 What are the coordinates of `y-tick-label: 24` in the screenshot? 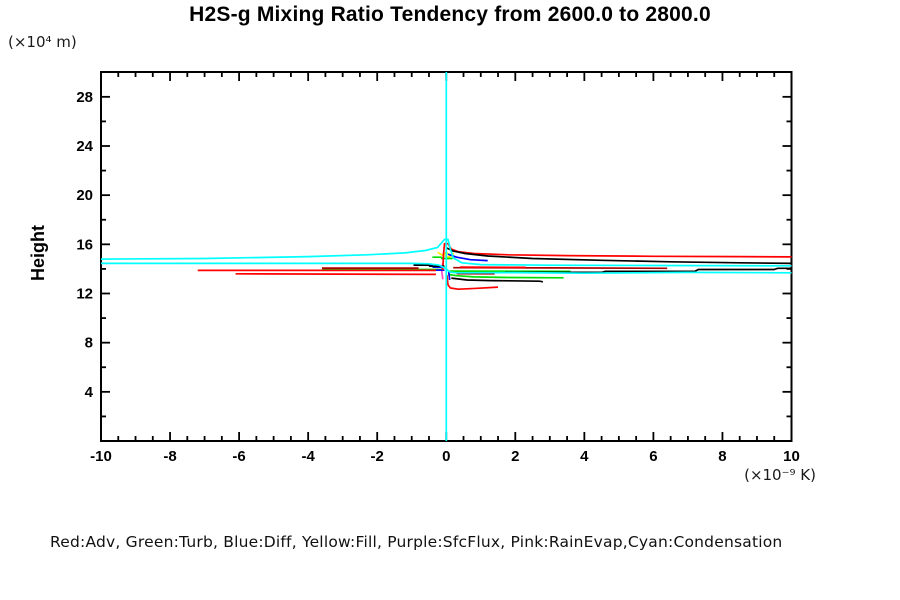 It's located at (84, 146).